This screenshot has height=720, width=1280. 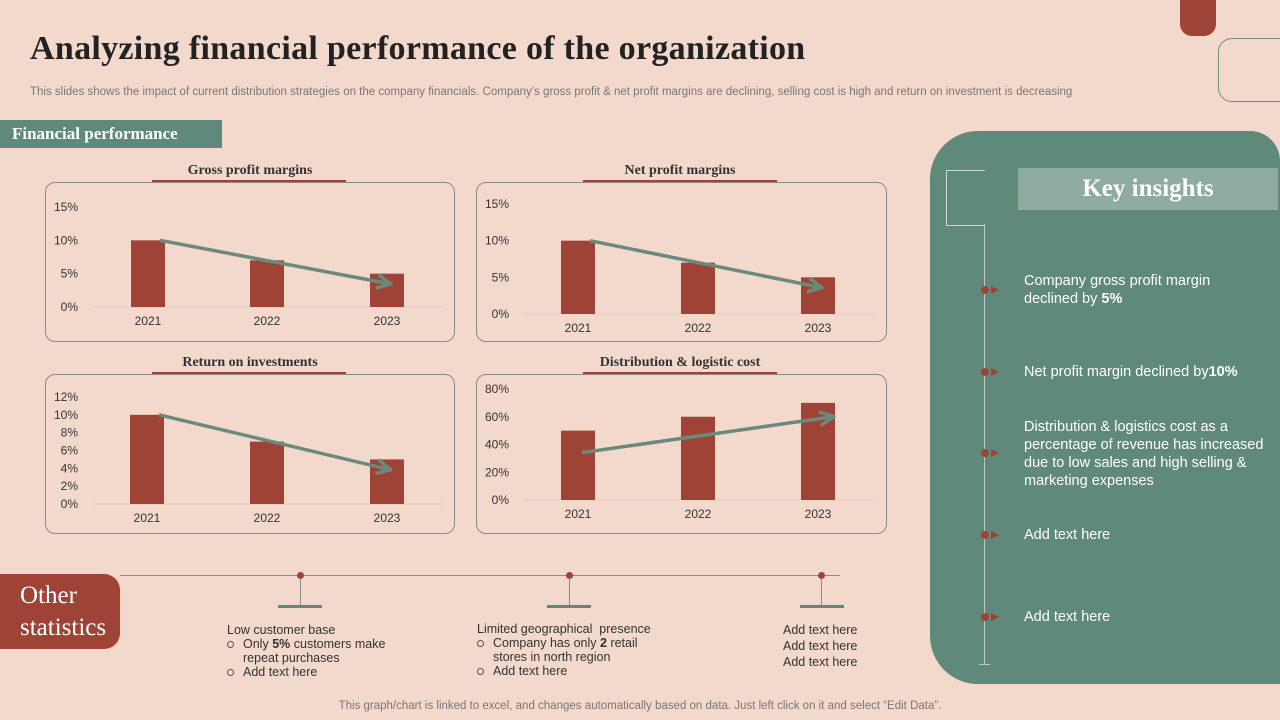 I want to click on distribution-cost-chart: 0% 20% 40% 60% 80% 2021 2022 2023, so click(x=679, y=451).